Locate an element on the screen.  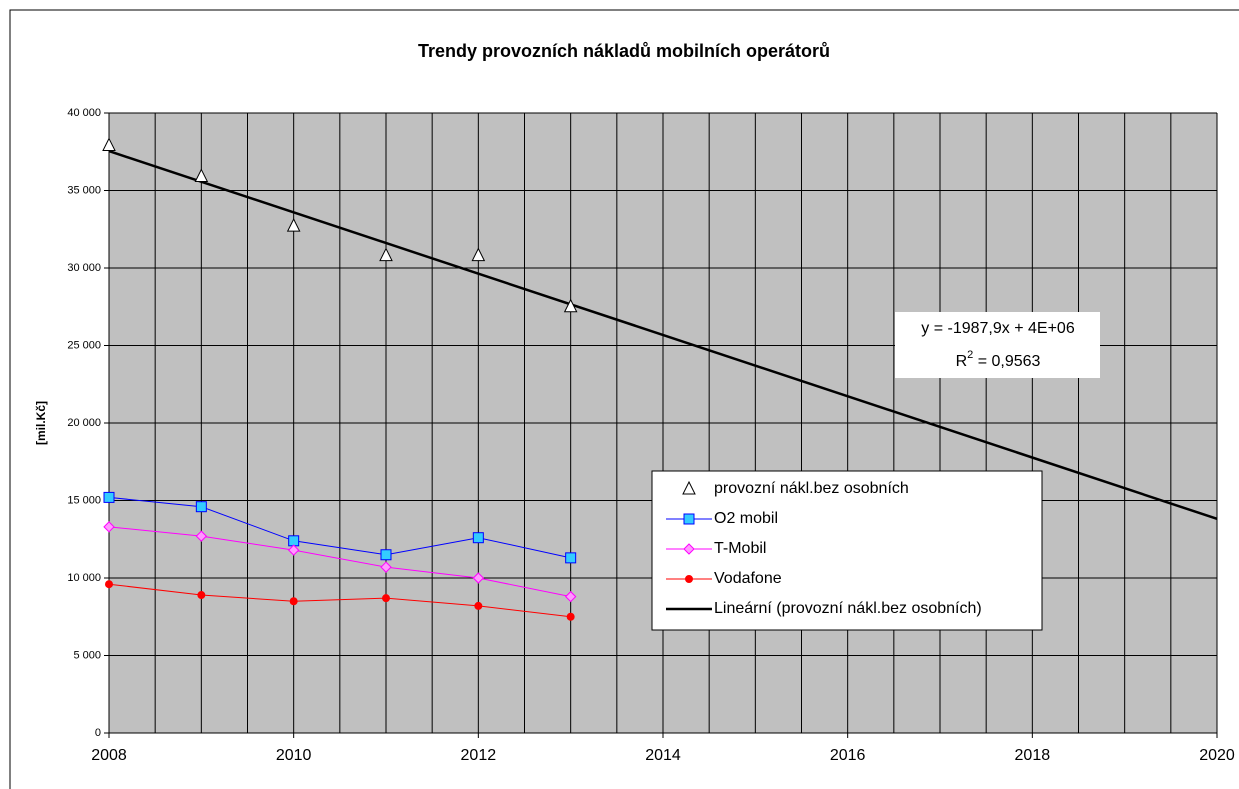
x-tick-label: 2016 is located at coordinates (848, 755).